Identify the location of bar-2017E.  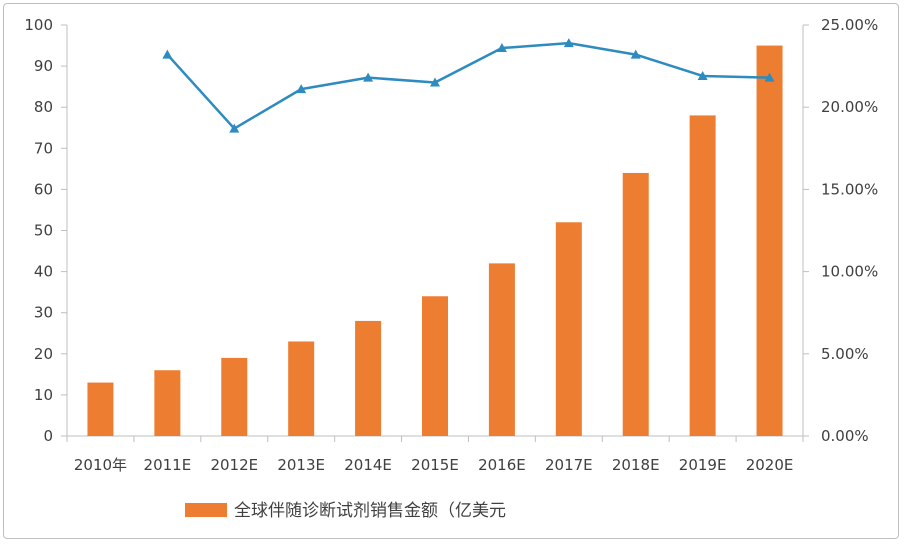
(568, 329).